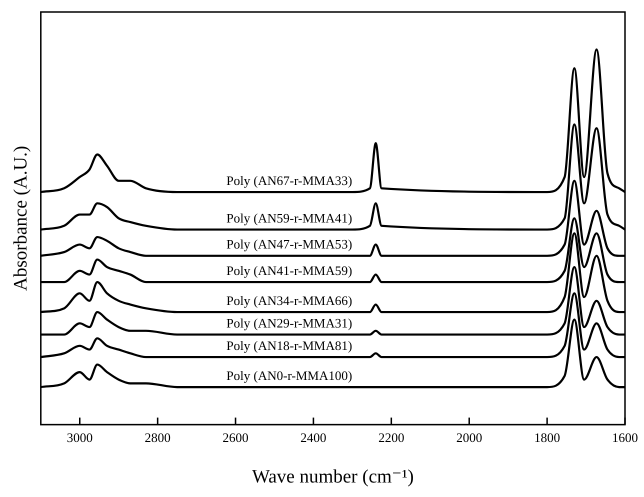 The image size is (644, 497). What do you see at coordinates (289, 218) in the screenshot?
I see `series-label: Poly (AN59-r-MMA41)` at bounding box center [289, 218].